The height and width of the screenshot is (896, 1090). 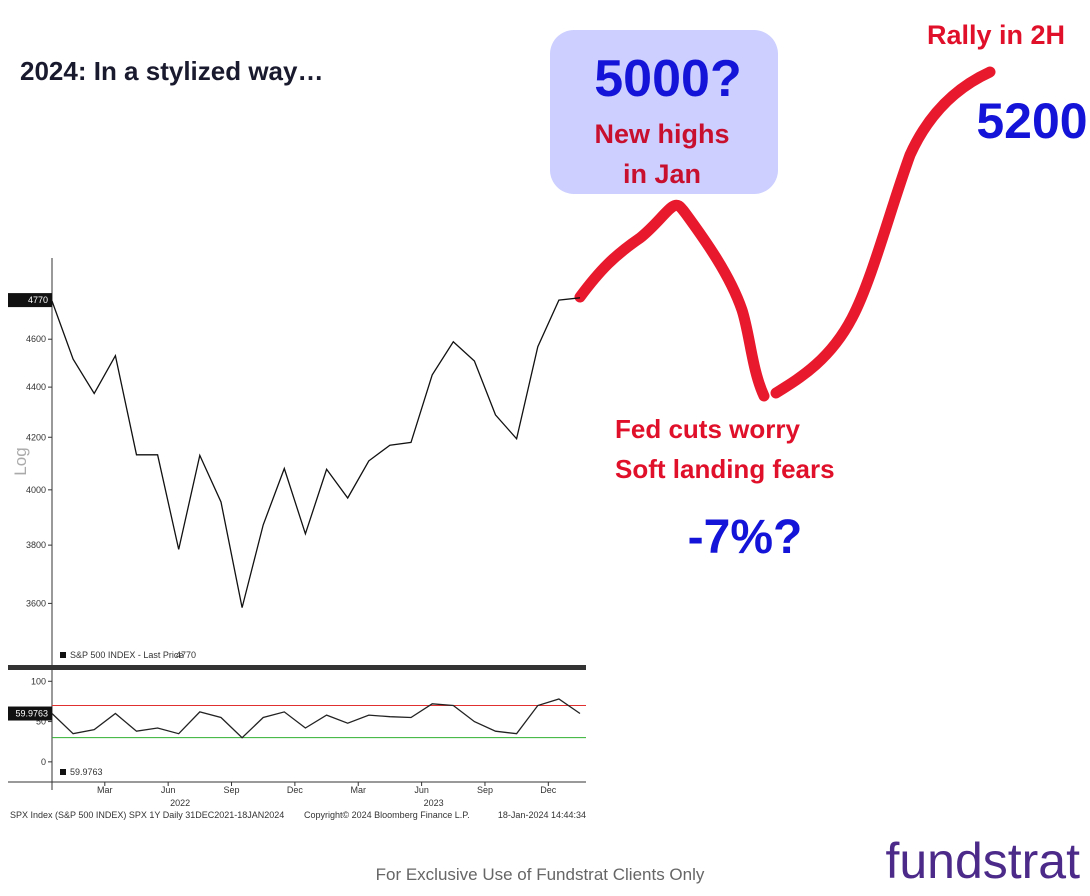 I want to click on y-axis-label: Log, so click(x=20, y=461).